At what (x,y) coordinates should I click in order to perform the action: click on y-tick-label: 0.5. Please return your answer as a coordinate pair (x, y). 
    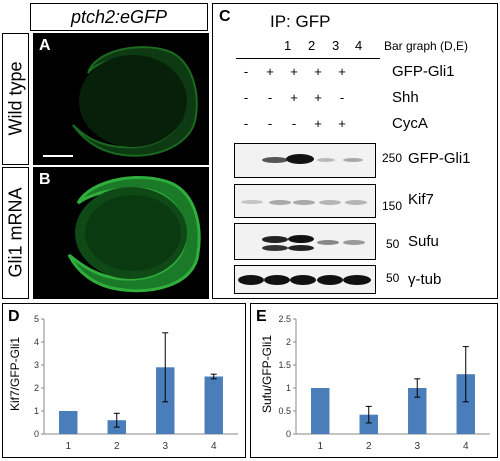
    Looking at the image, I should click on (284, 411).